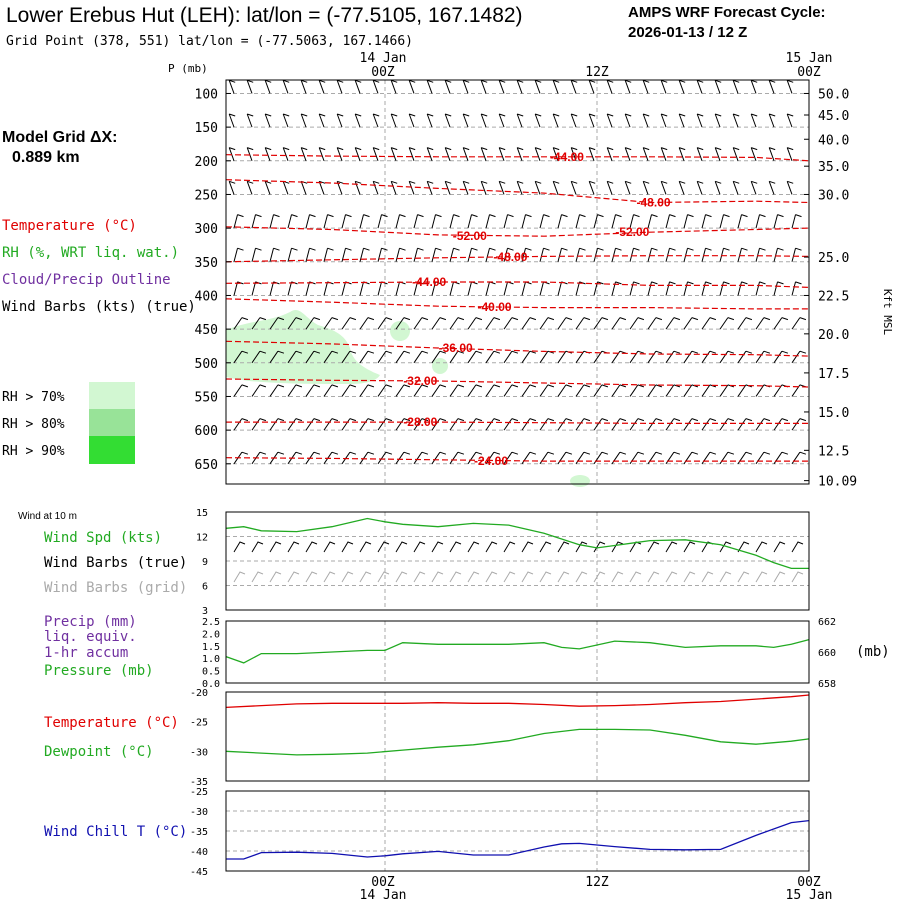 The width and height of the screenshot is (900, 900). What do you see at coordinates (383, 882) in the screenshot?
I see `bottom-time-00z-a: 00Z` at bounding box center [383, 882].